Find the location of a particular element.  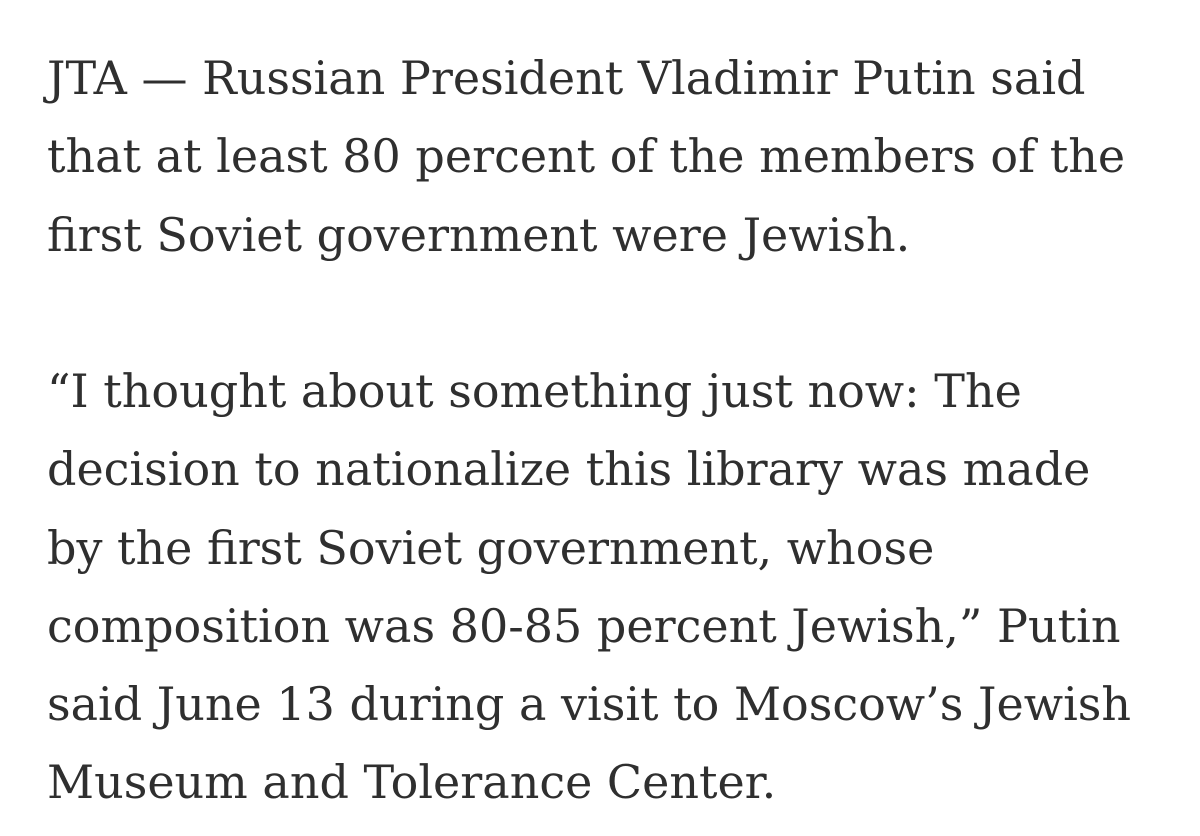

text-line: by the first Soviet government, whose is located at coordinates (491, 548).